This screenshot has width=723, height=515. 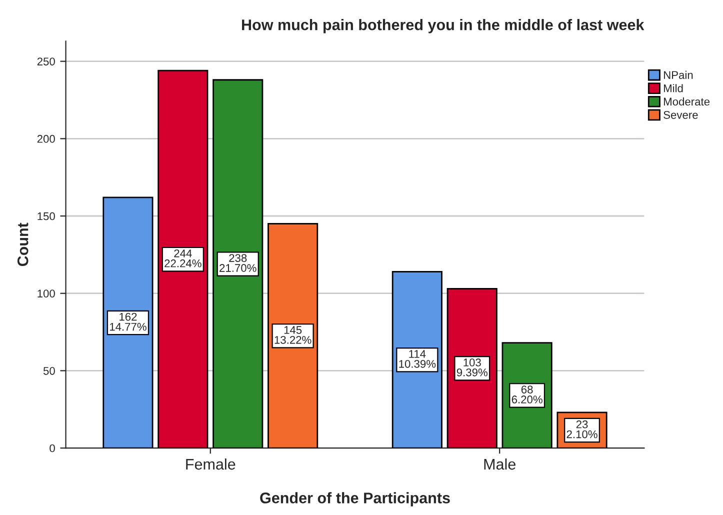 I want to click on y-tick-label: 250, so click(x=46, y=62).